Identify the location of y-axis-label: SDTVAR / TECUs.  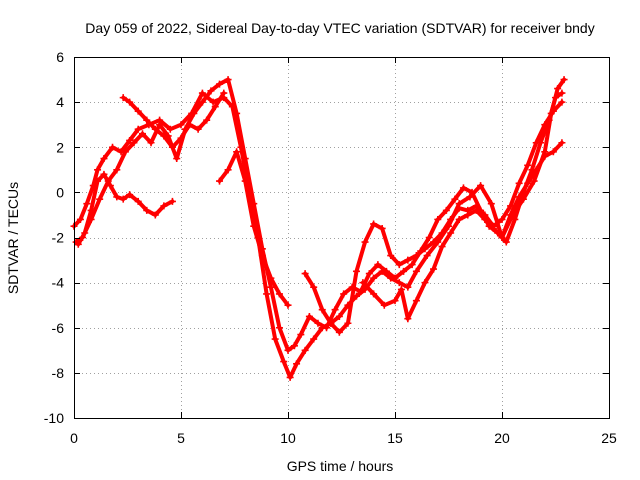
(13, 238).